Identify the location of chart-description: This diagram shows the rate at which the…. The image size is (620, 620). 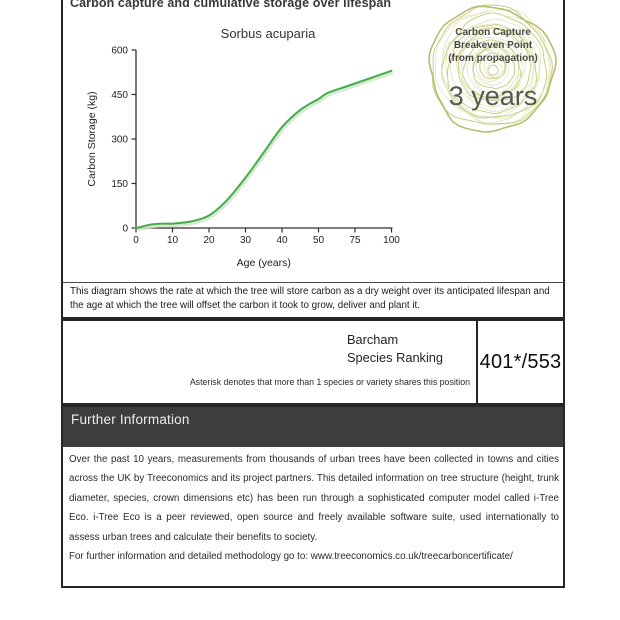
(310, 299).